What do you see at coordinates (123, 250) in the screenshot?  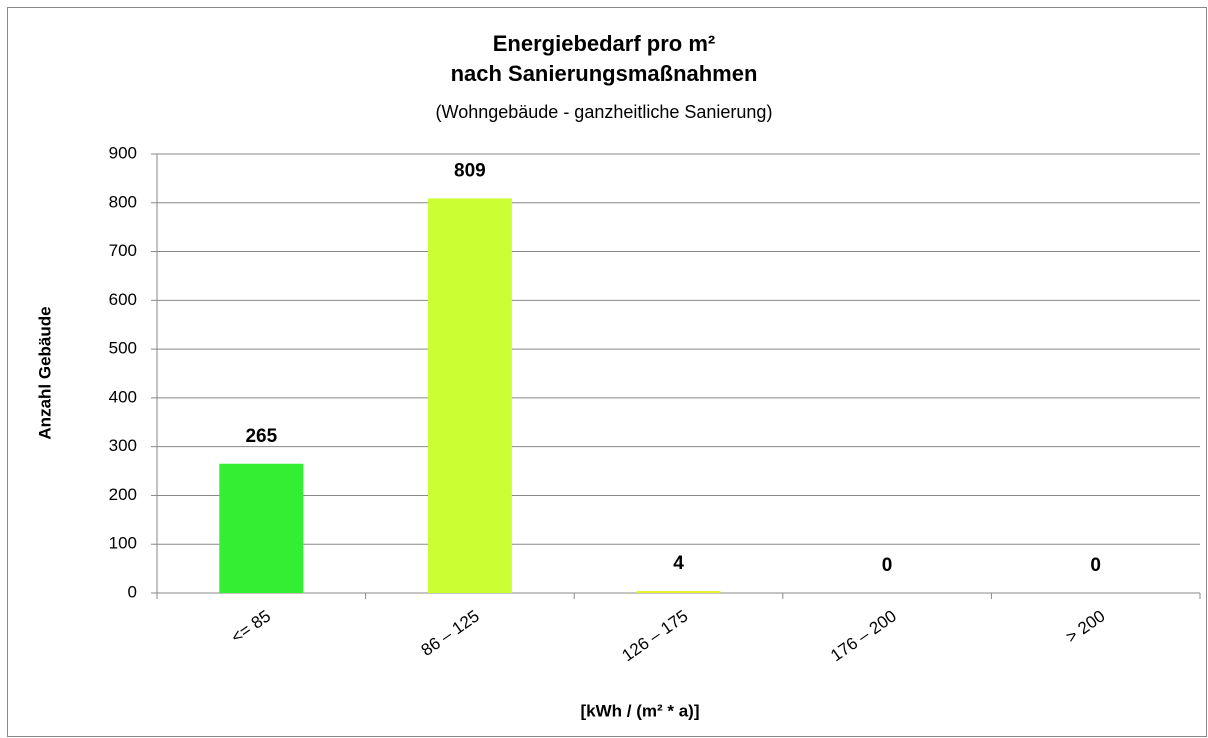 I see `y-tick-label: 700` at bounding box center [123, 250].